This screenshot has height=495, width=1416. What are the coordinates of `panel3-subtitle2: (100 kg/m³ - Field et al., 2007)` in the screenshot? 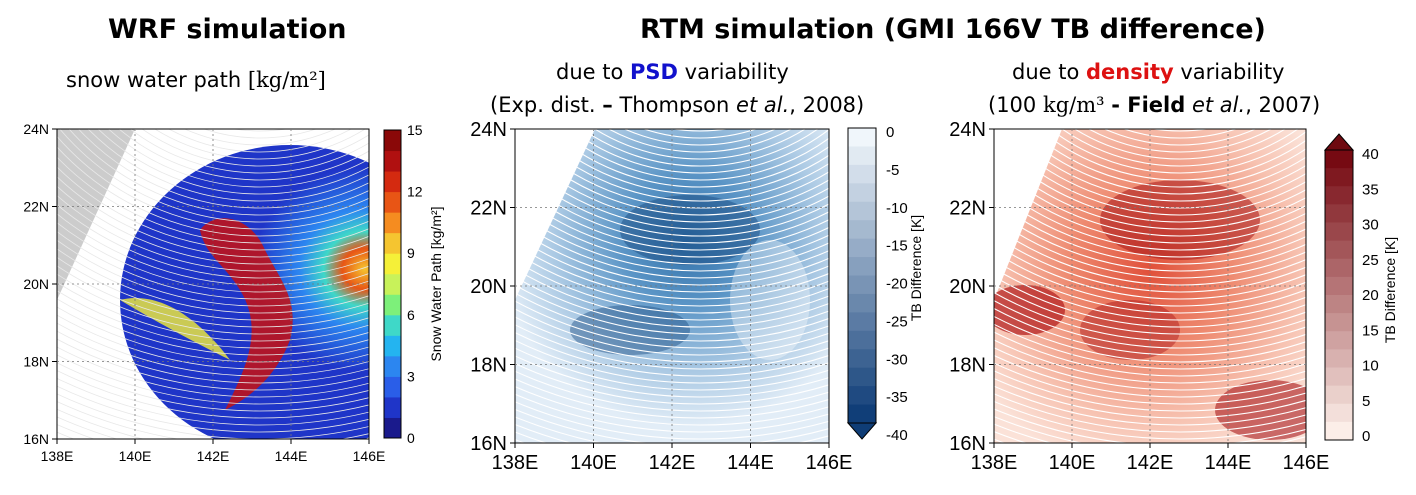 It's located at (1154, 105).